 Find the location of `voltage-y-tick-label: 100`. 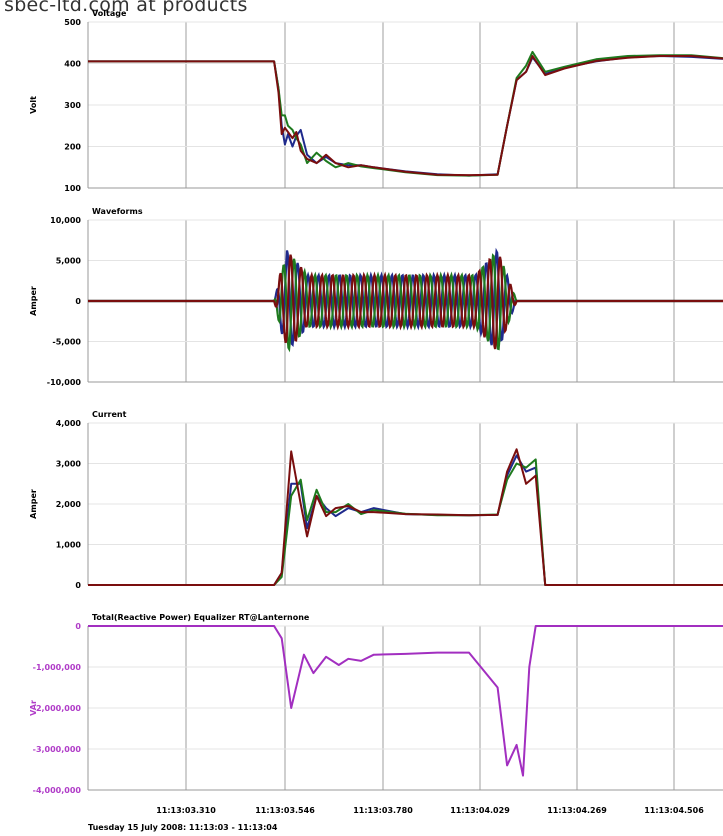

voltage-y-tick-label: 100 is located at coordinates (72, 188).